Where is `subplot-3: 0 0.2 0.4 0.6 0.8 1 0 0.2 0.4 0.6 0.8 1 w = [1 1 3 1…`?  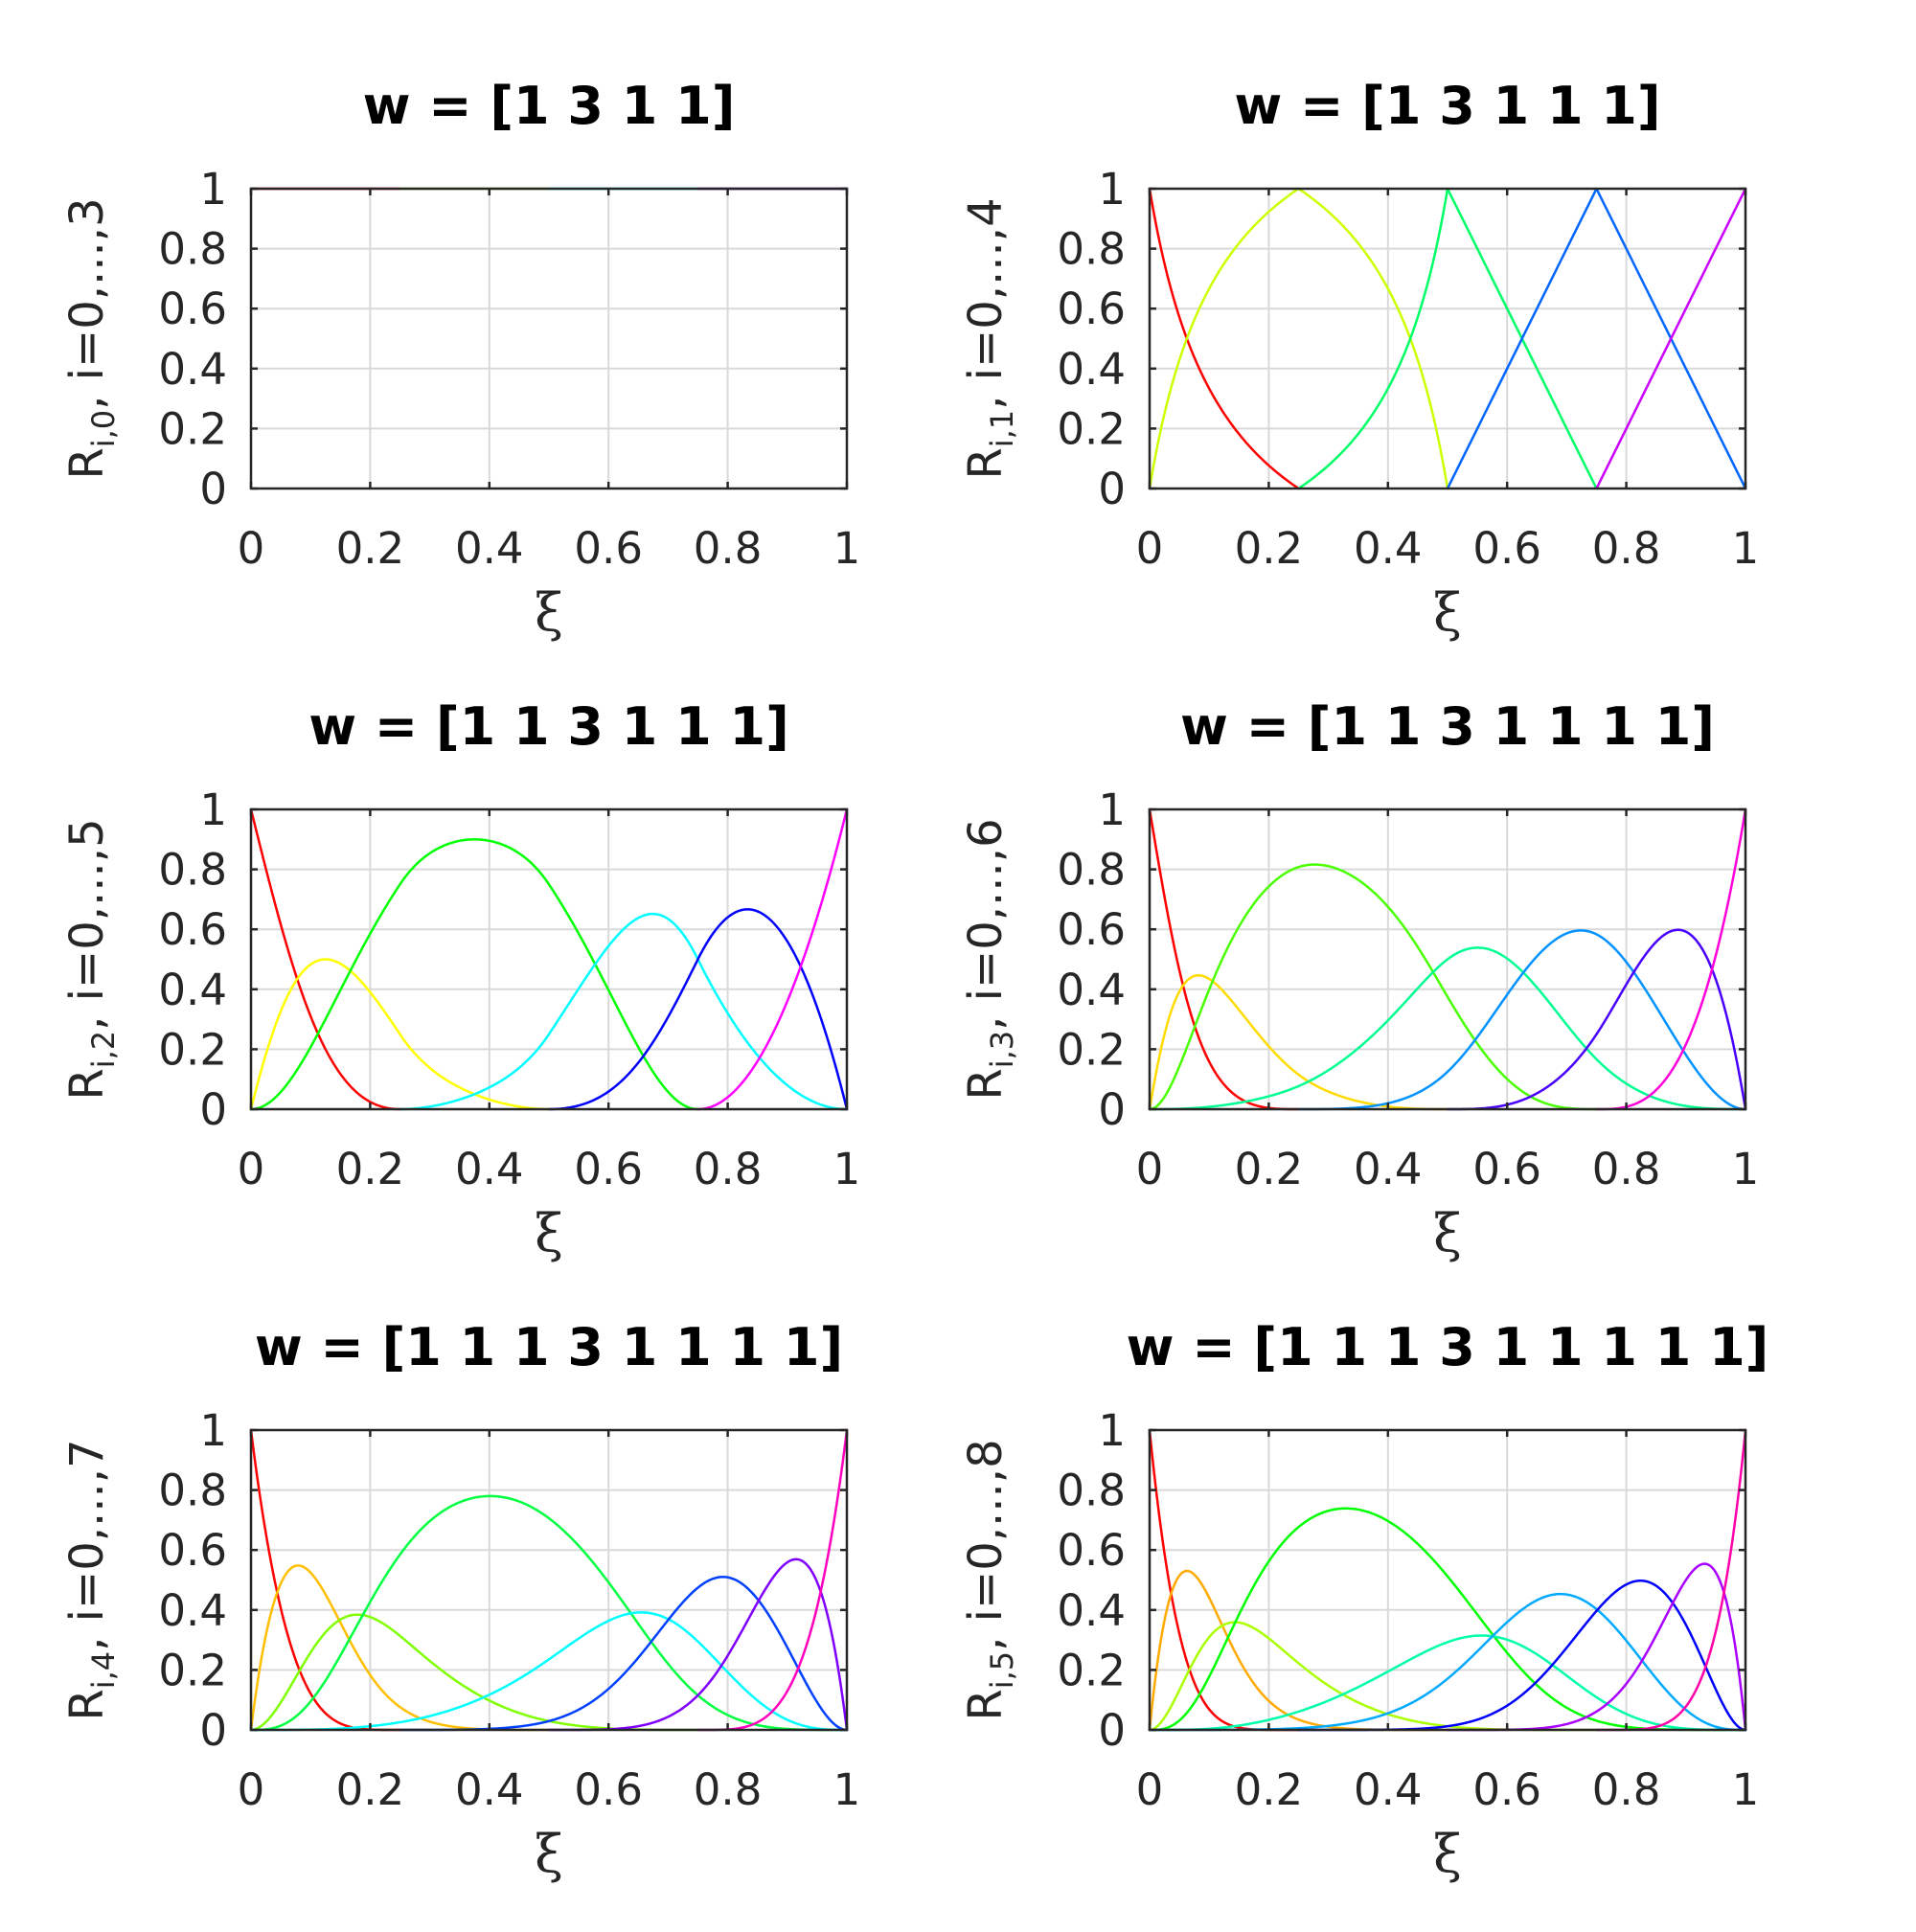 subplot-3: 0 0.2 0.4 0.6 0.8 1 0 0.2 0.4 0.6 0.8 1 w = [1 1 3 1… is located at coordinates (460, 980).